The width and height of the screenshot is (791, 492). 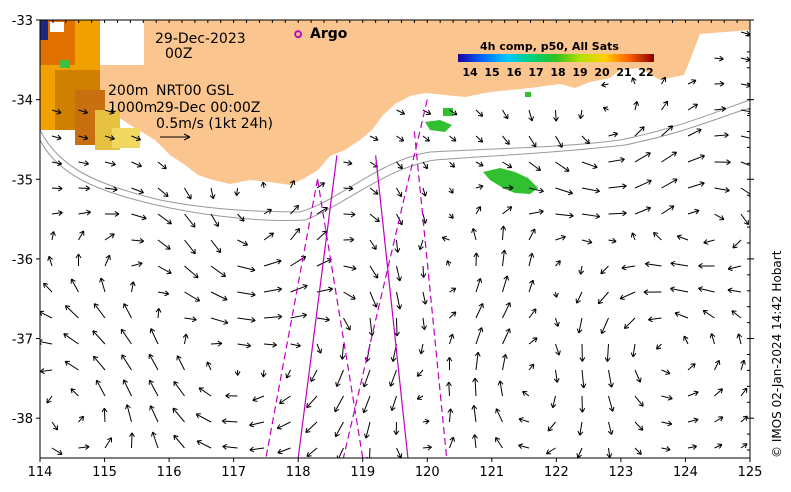 What do you see at coordinates (491, 472) in the screenshot?
I see `x-tick-label: 121` at bounding box center [491, 472].